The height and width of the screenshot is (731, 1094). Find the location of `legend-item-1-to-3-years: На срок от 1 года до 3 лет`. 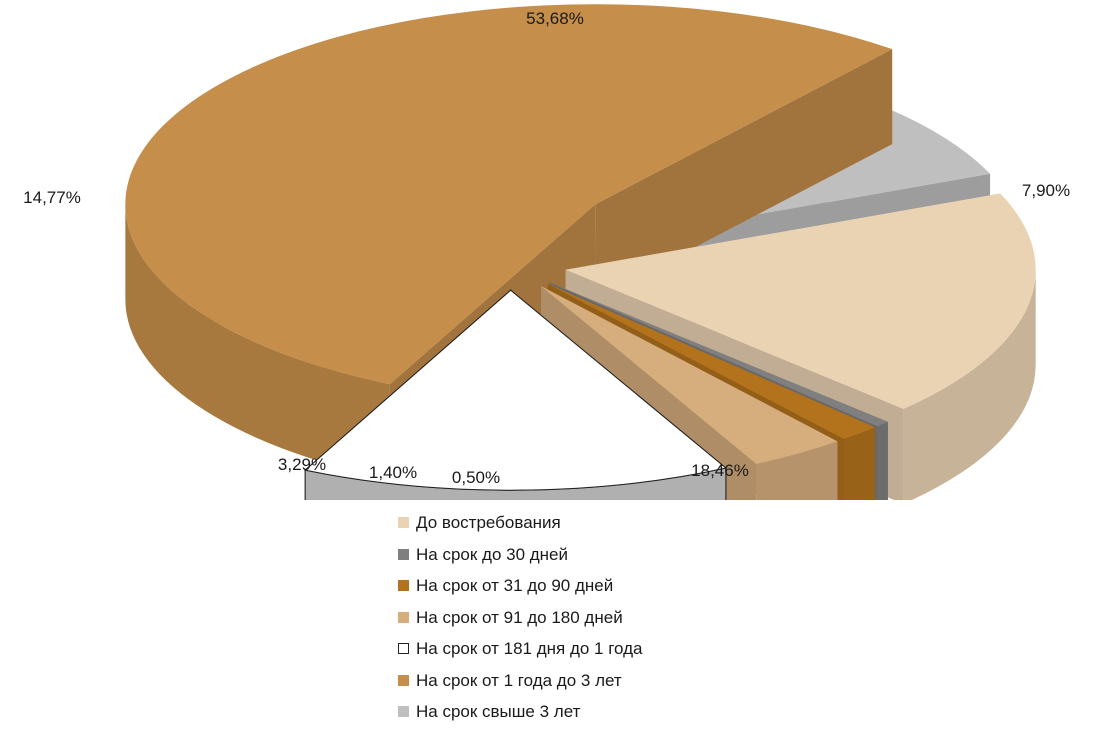

legend-item-1-to-3-years: На срок от 1 года до 3 лет is located at coordinates (520, 681).